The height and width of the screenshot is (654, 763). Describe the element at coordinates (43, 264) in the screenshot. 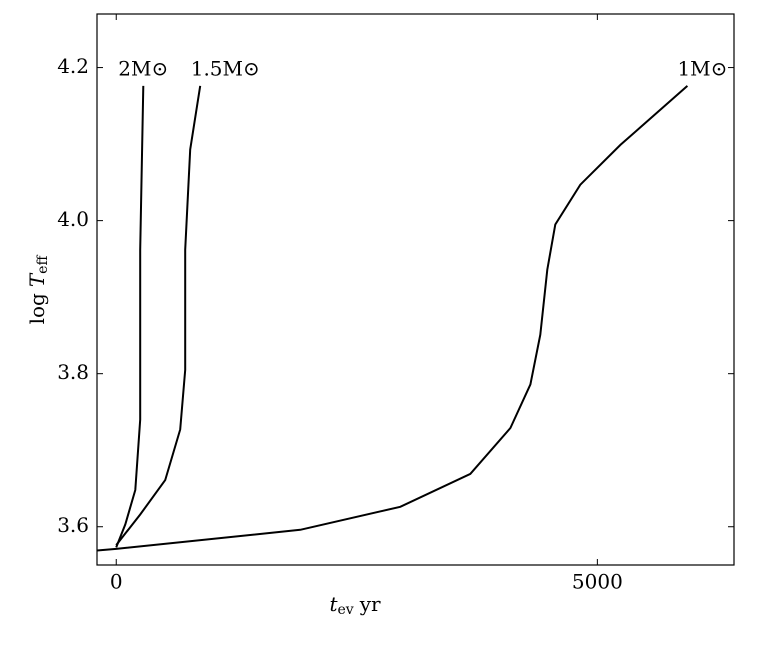

I see `y-label-subscript: eff` at that location.